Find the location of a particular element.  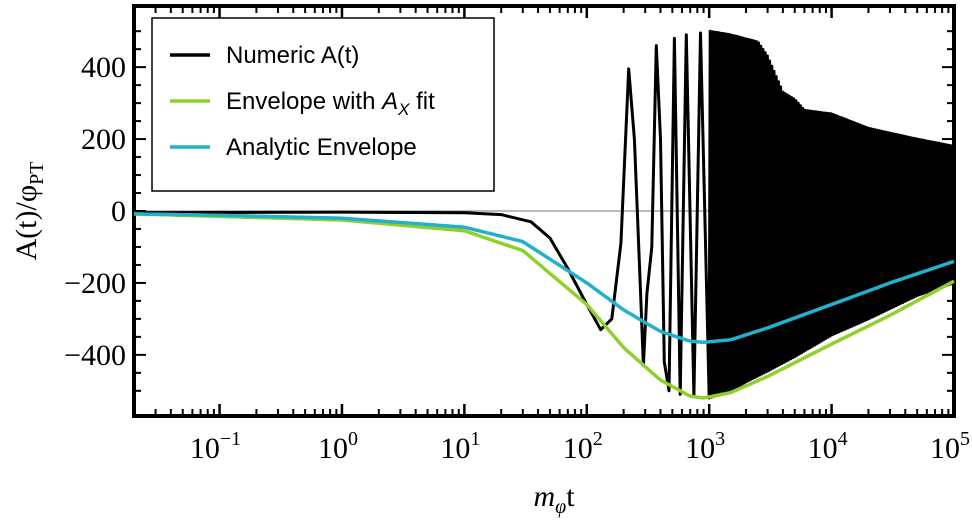

legend-label-prefix: Envelope with is located at coordinates (304, 101).